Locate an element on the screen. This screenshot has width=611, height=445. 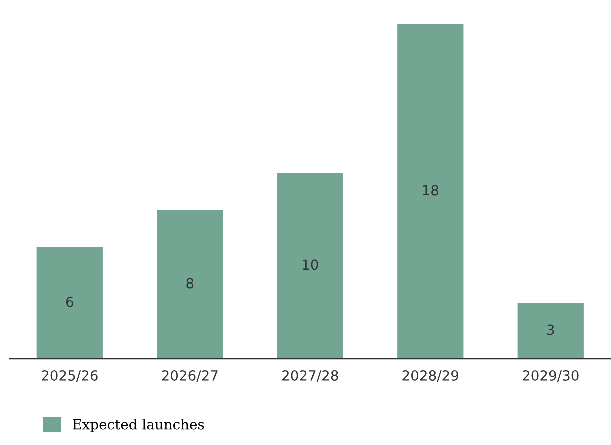
data-label: 10 is located at coordinates (310, 265).